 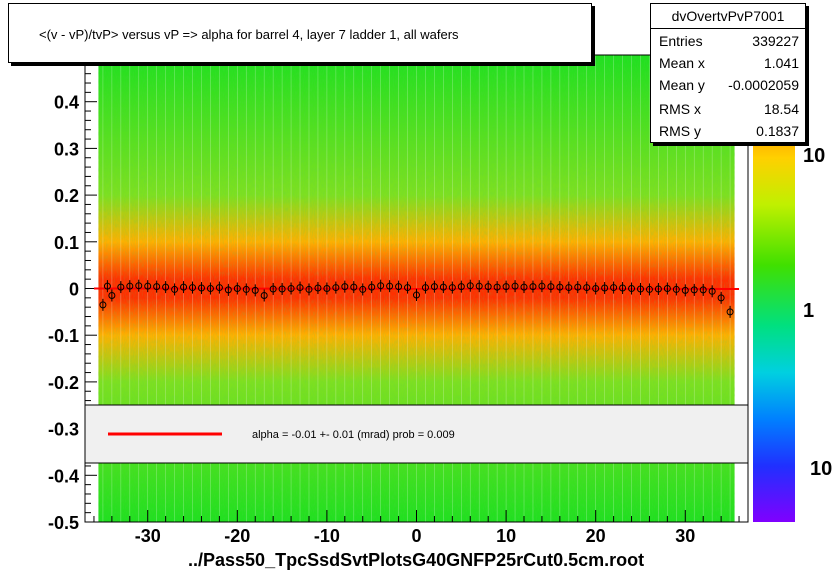 What do you see at coordinates (821, 469) in the screenshot?
I see `colorbar-label-bottom: 10` at bounding box center [821, 469].